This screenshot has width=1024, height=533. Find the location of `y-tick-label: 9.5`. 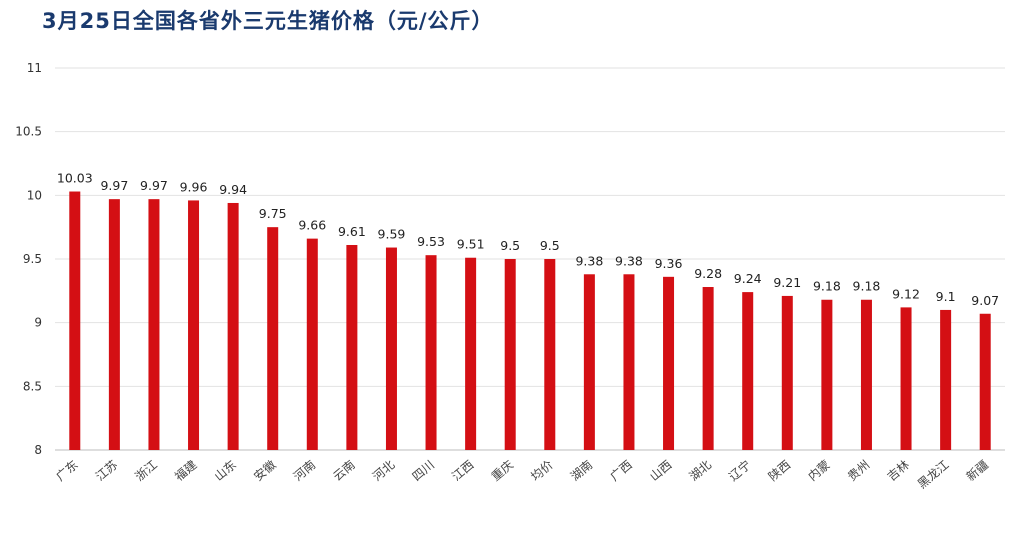

y-tick-label: 9.5 is located at coordinates (32, 259).